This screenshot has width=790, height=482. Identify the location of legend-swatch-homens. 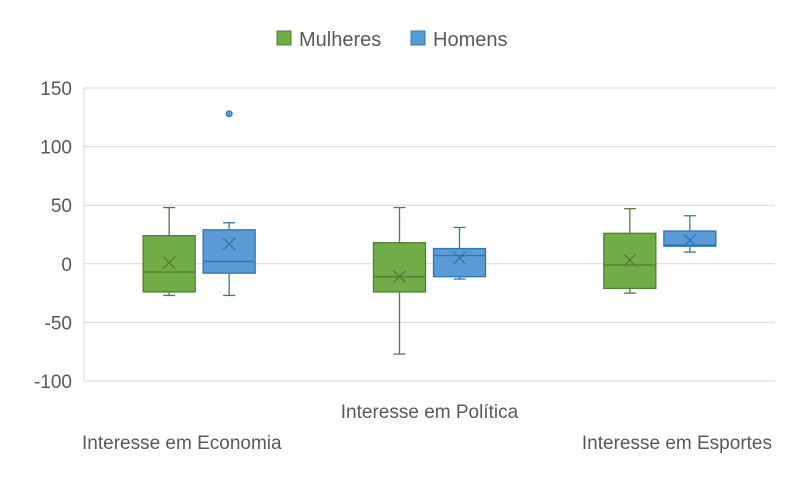
(418, 38).